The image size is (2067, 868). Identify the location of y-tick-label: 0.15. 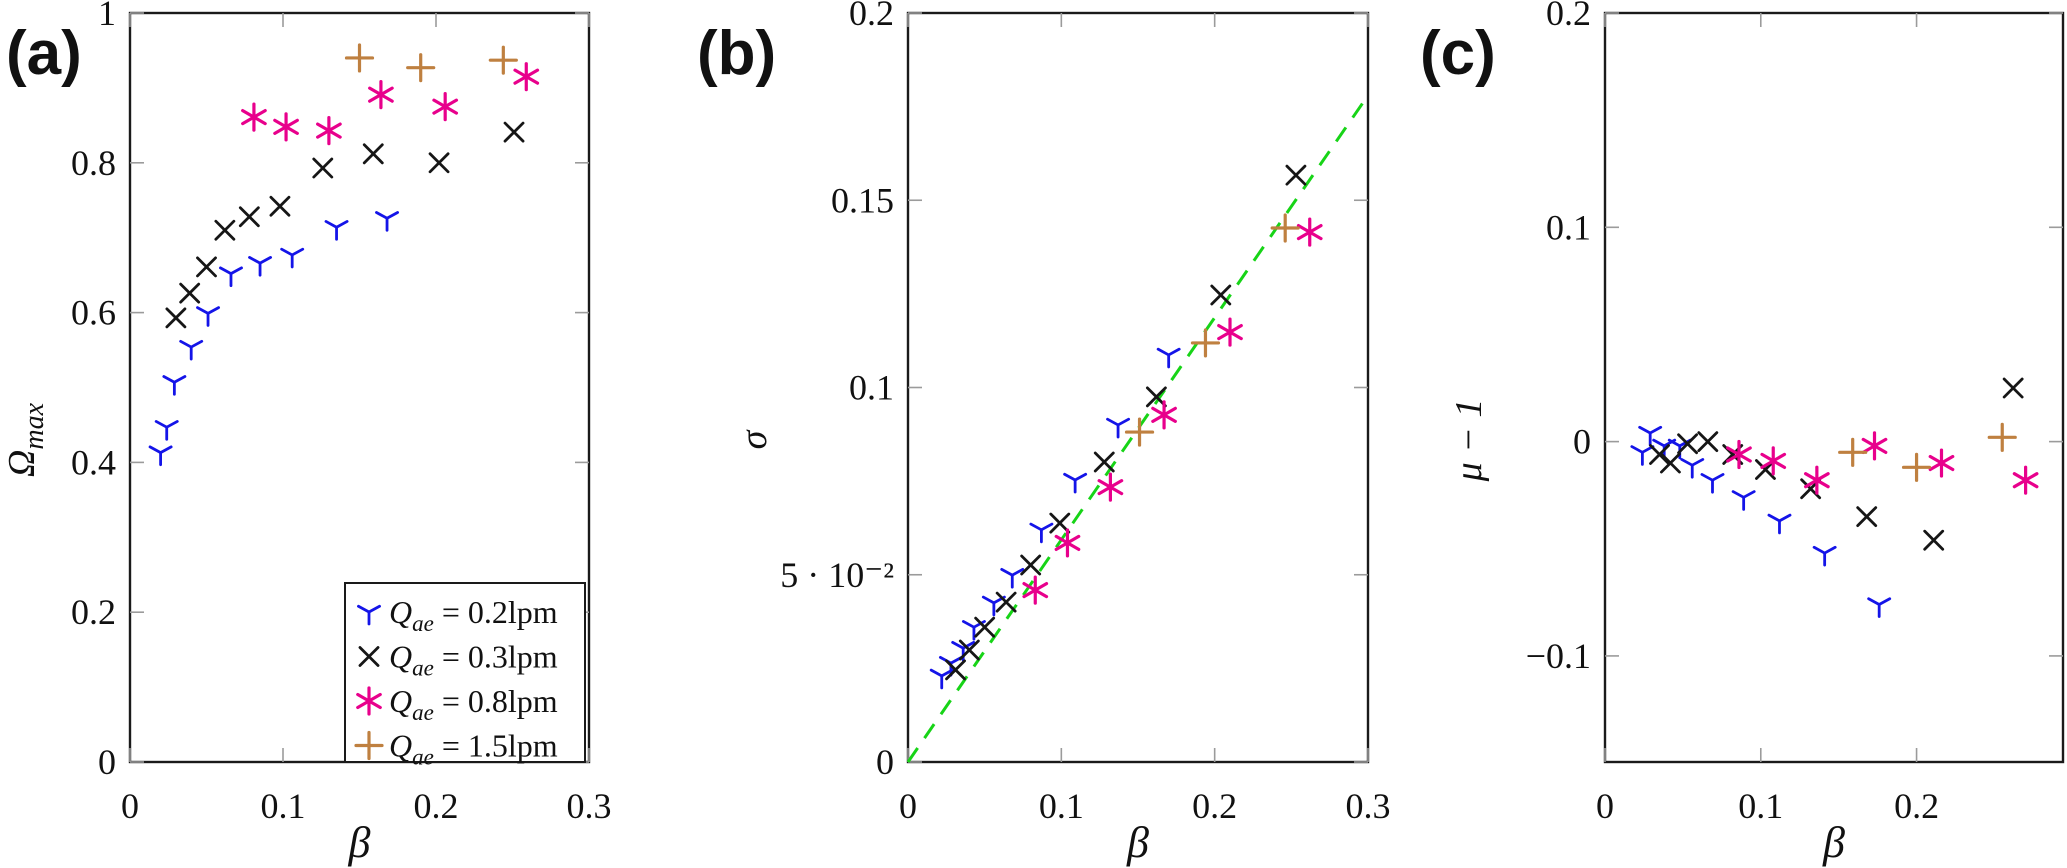
(862, 200).